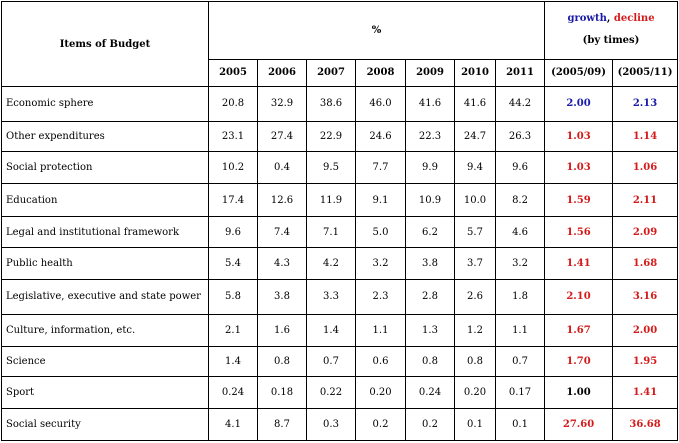  I want to click on by-times-label: (by times), so click(611, 41).